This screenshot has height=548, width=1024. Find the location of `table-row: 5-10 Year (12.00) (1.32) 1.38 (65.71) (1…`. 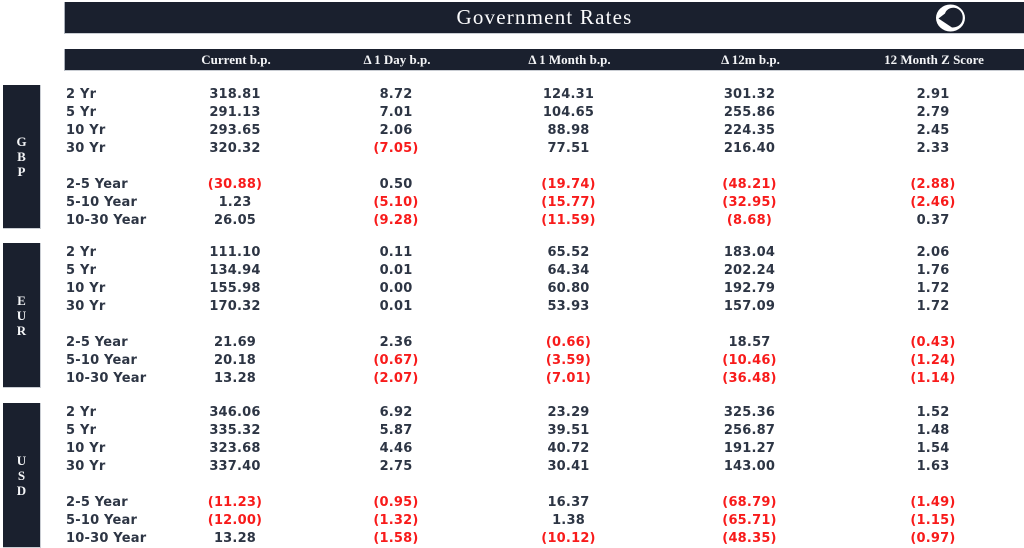

table-row: 5-10 Year (12.00) (1.32) 1.38 (65.71) (1… is located at coordinates (544, 521).